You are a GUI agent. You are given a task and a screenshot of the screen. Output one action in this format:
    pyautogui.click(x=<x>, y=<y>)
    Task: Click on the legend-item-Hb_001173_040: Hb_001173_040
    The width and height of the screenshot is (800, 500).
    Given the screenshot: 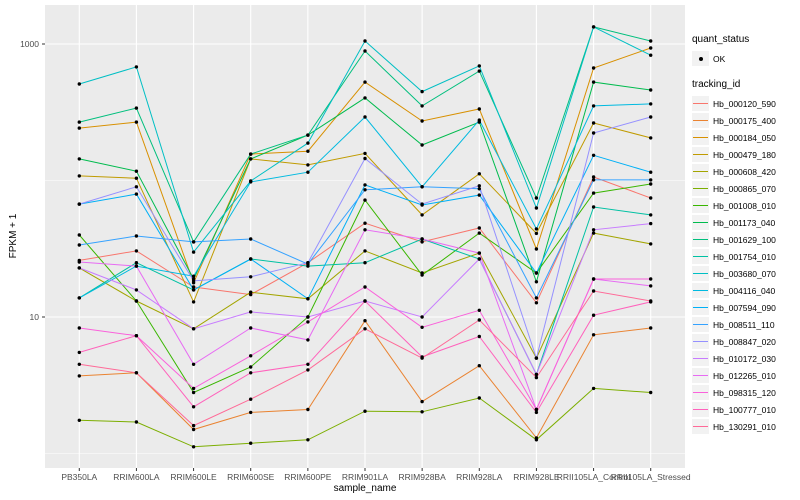 What is the action you would take?
    pyautogui.click(x=734, y=222)
    